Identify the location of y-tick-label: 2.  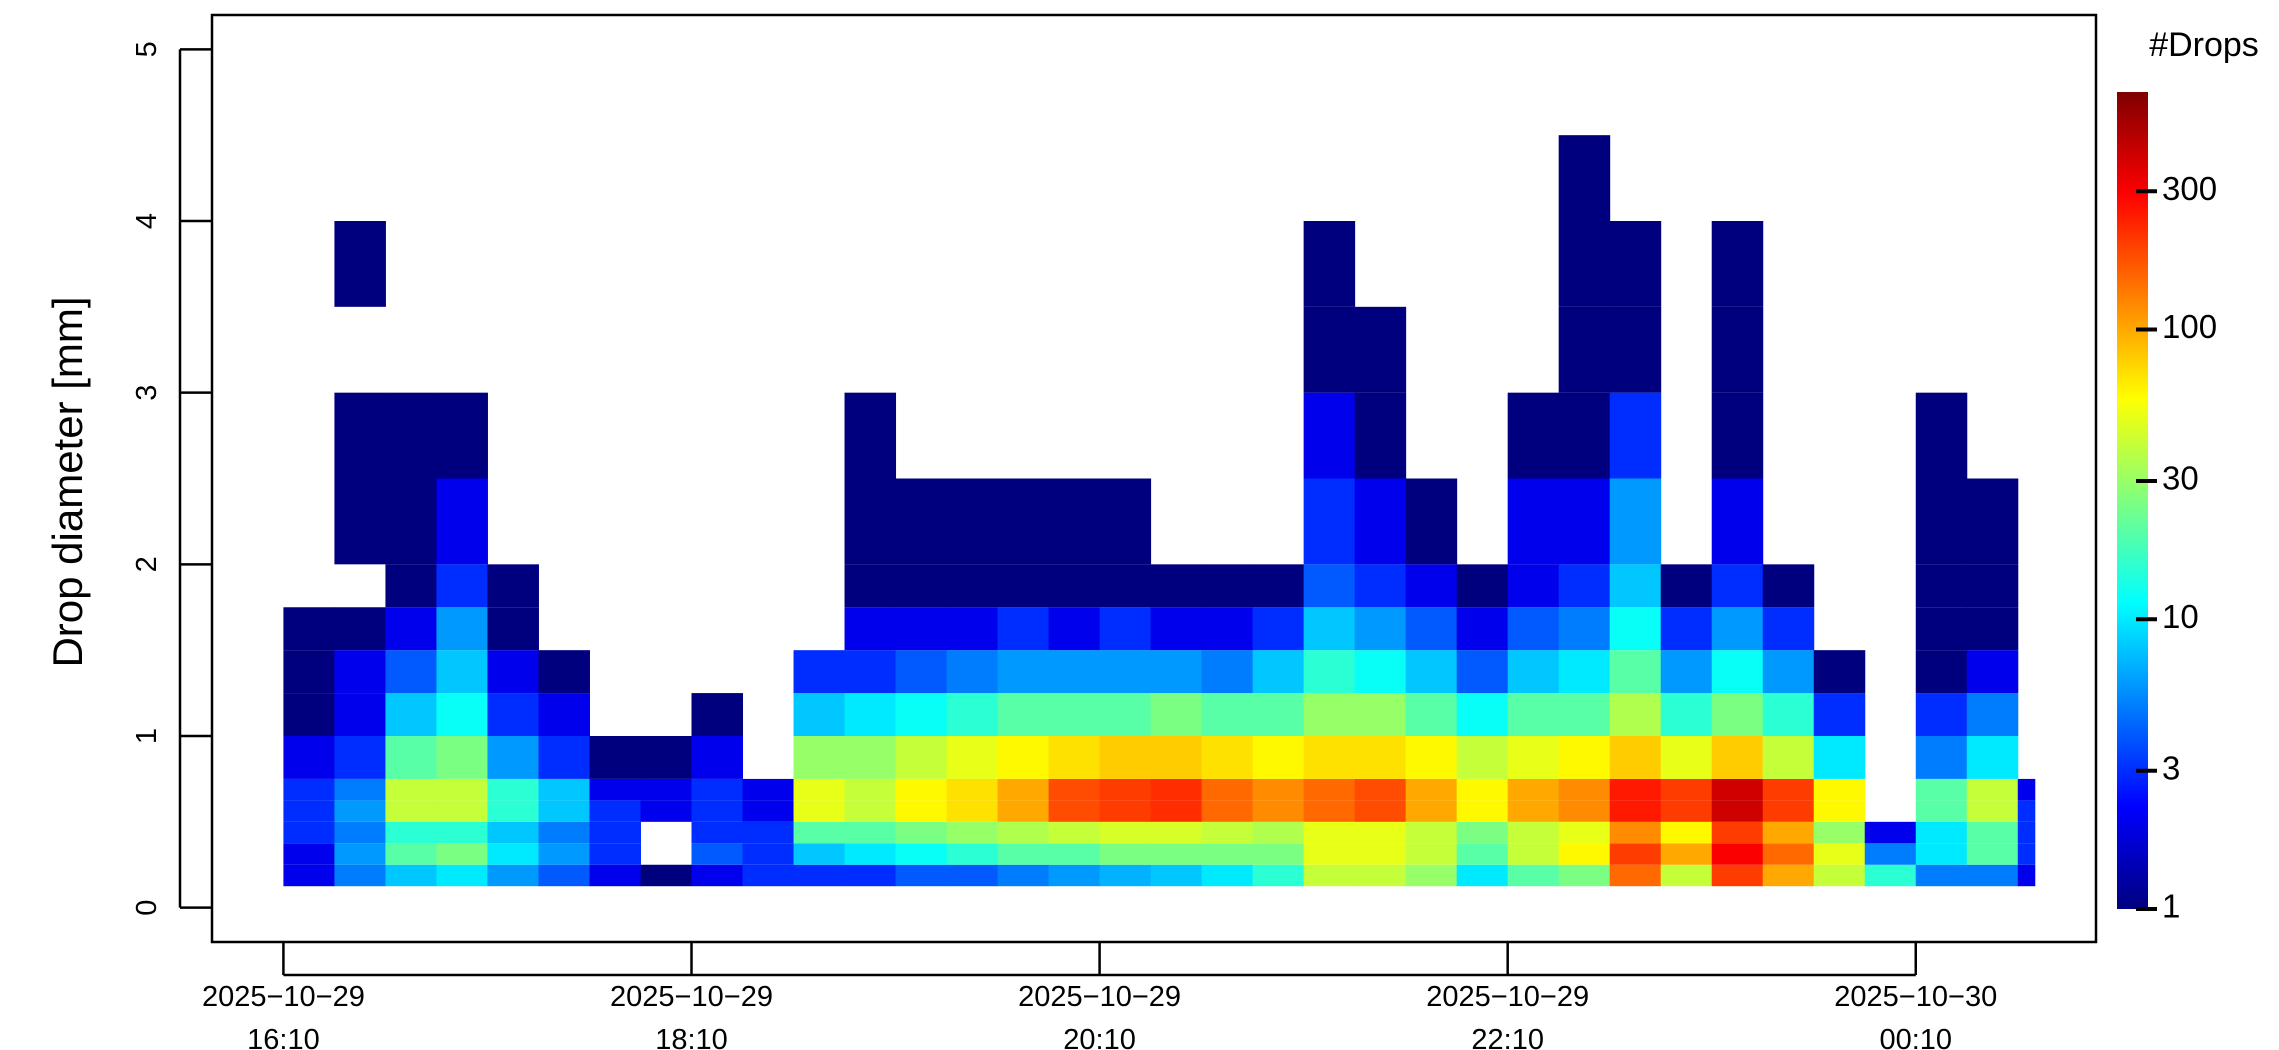
(147, 564).